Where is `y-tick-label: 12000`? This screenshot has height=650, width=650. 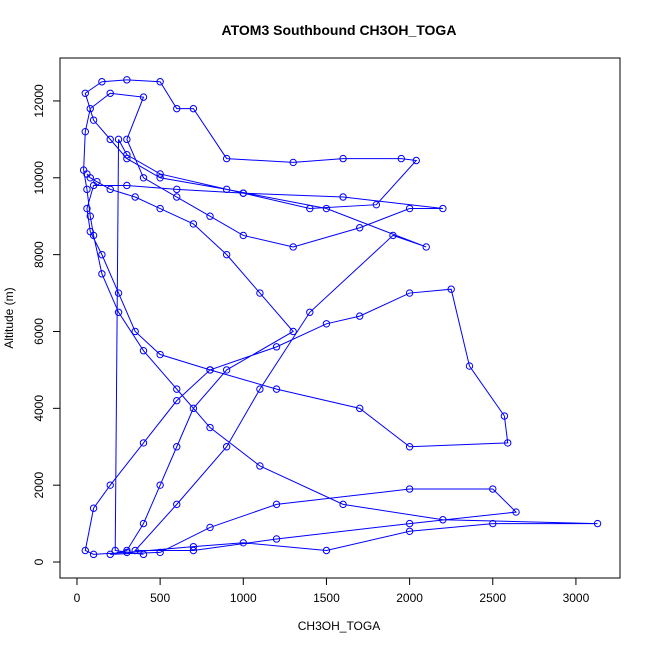
y-tick-label: 12000 is located at coordinates (39, 101).